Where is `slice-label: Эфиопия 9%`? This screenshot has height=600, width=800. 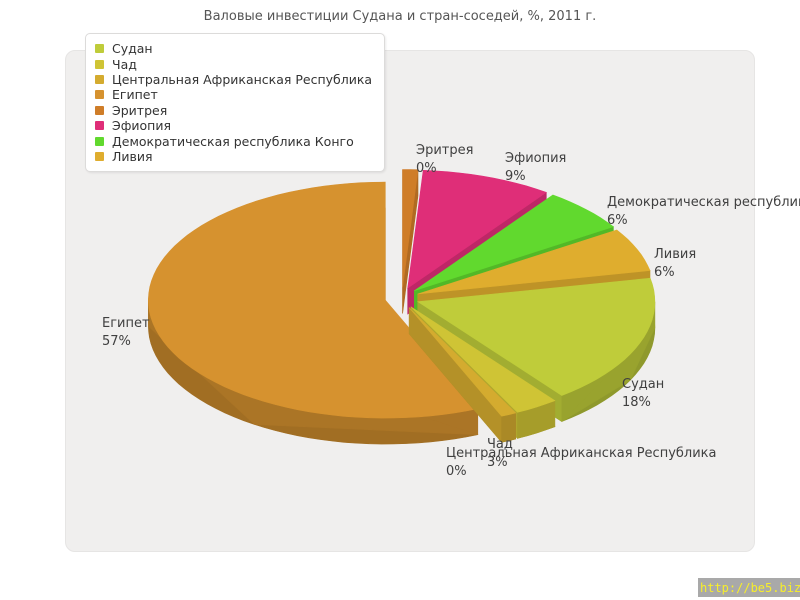 slice-label: Эфиопия 9% is located at coordinates (535, 167).